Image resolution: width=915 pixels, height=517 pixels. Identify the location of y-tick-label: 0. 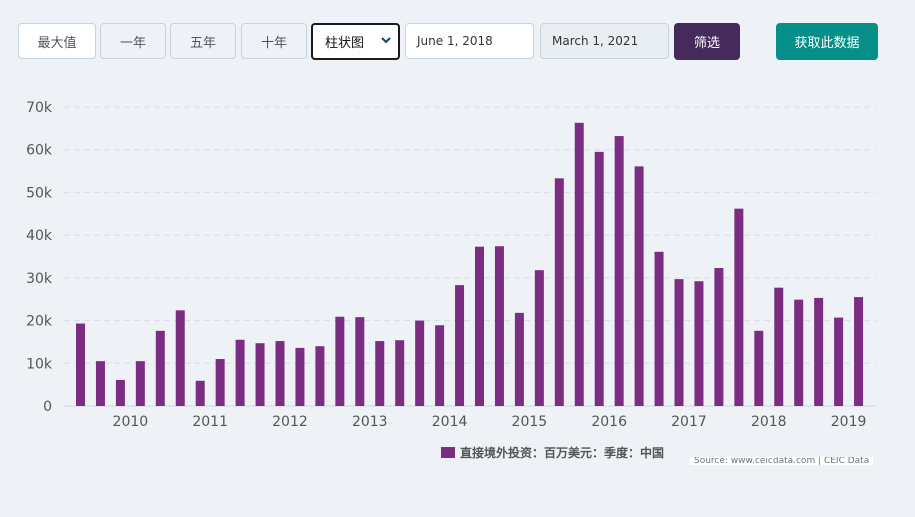
(47, 407).